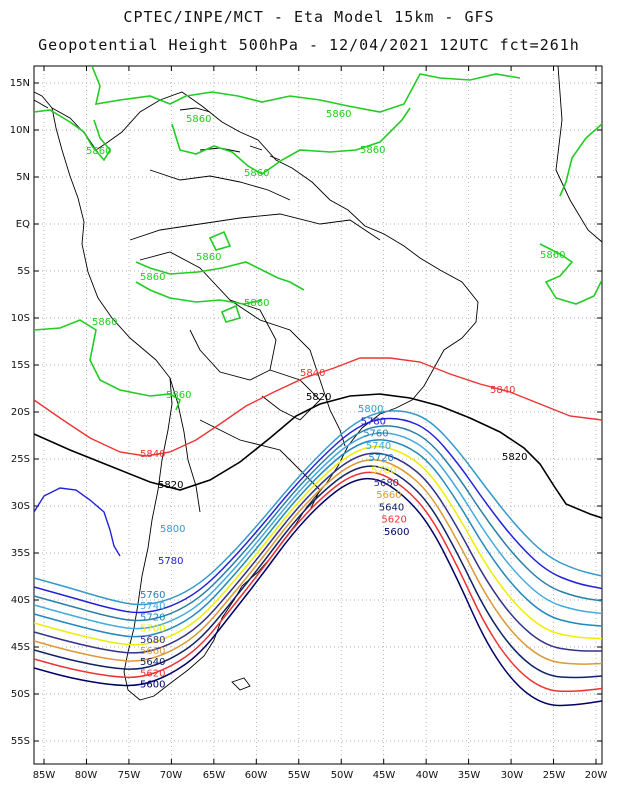 This screenshot has width=618, height=800. I want to click on lat-label-15s: 15S, so click(20, 365).